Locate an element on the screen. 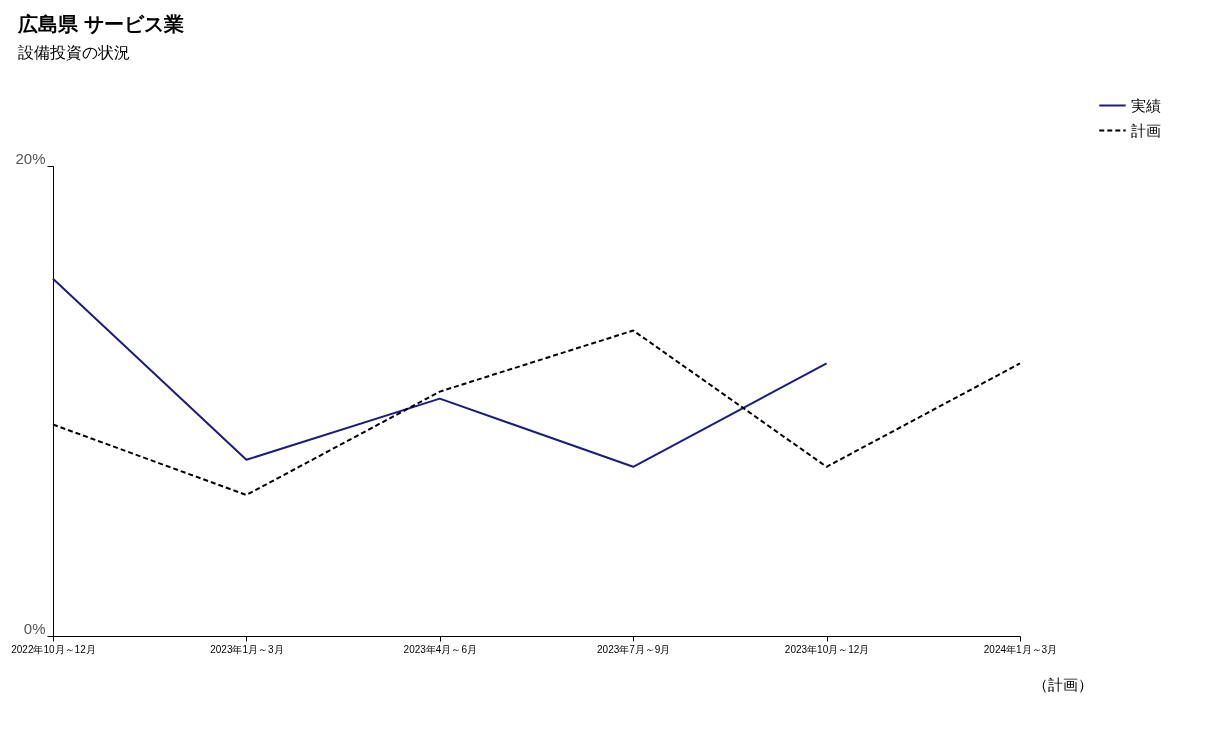 The height and width of the screenshot is (738, 1223). chart-title: 広島県 サービス業 is located at coordinates (100, 24).